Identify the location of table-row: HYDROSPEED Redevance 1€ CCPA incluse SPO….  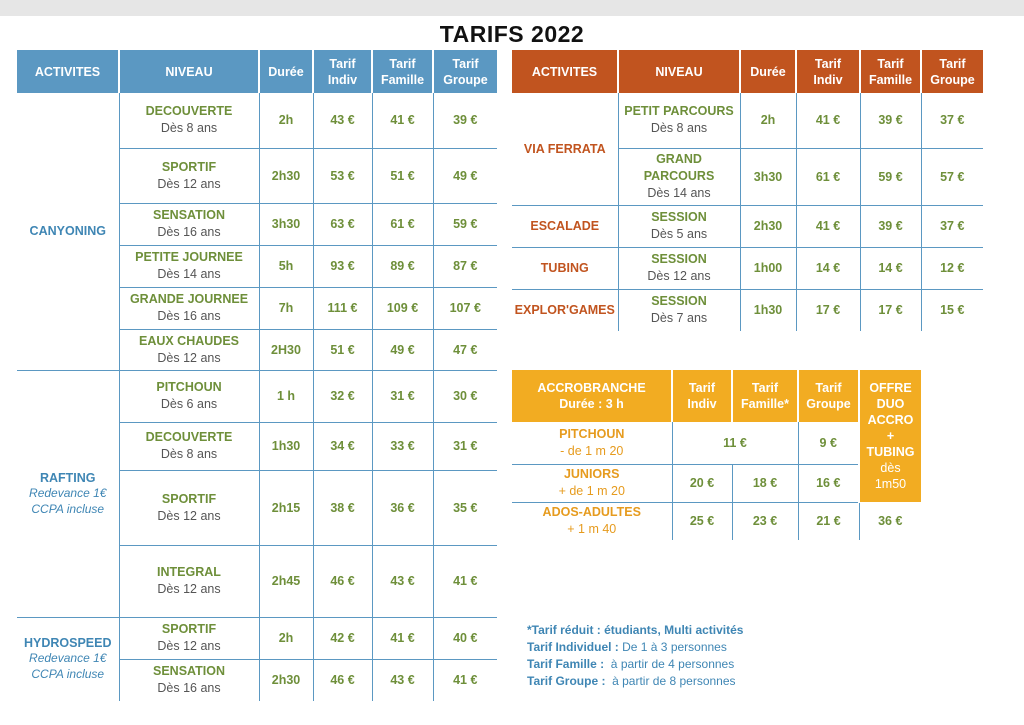
(257, 649).